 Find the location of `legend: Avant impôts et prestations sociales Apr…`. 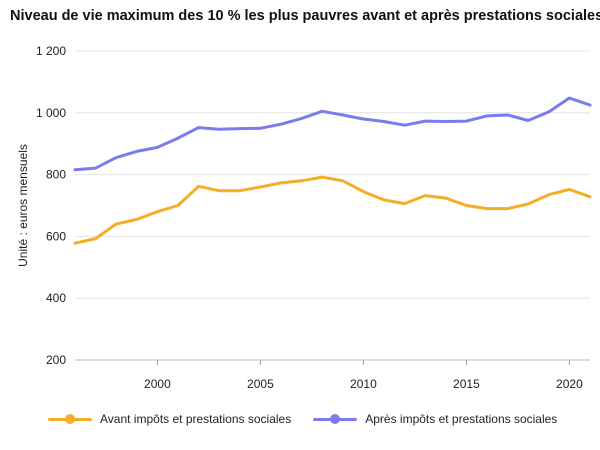

legend: Avant impôts et prestations sociales Apr… is located at coordinates (302, 419).